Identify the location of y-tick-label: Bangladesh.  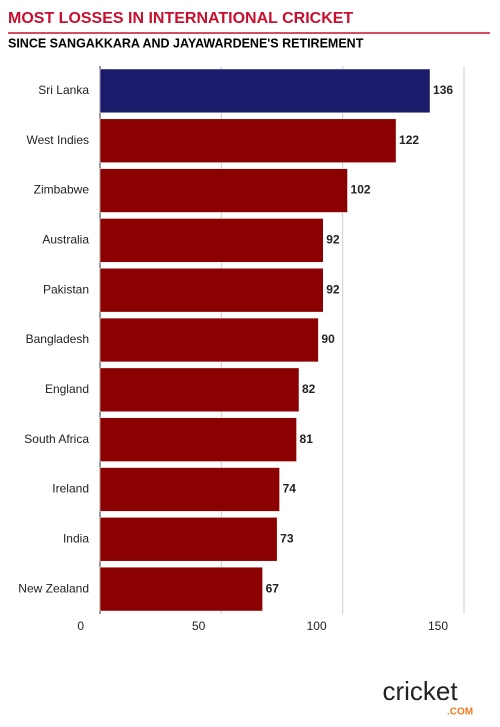
(57, 339).